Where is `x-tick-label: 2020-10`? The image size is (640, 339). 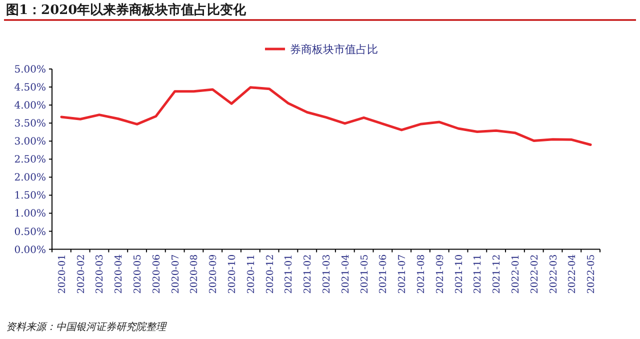
x-tick-label: 2020-10 is located at coordinates (232, 274).